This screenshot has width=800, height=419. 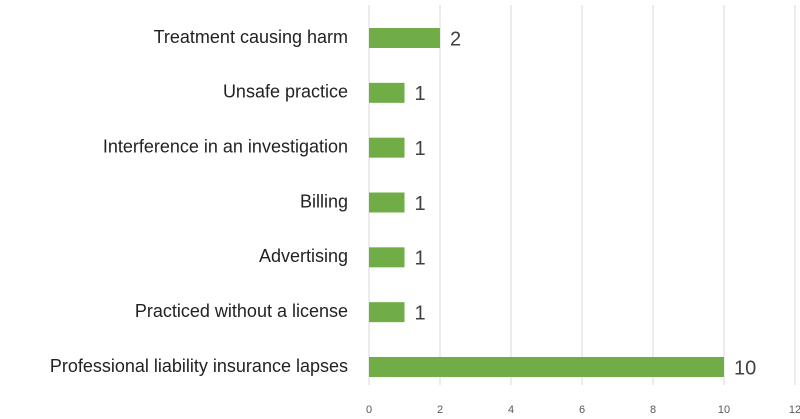 What do you see at coordinates (440, 410) in the screenshot?
I see `x-tick-label: 2` at bounding box center [440, 410].